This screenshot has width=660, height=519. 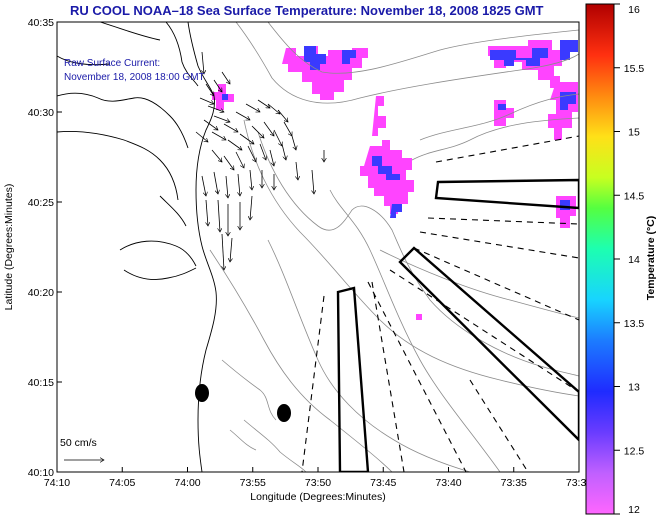 I want to click on y-tick-label: 40:10, so click(x=41, y=473).